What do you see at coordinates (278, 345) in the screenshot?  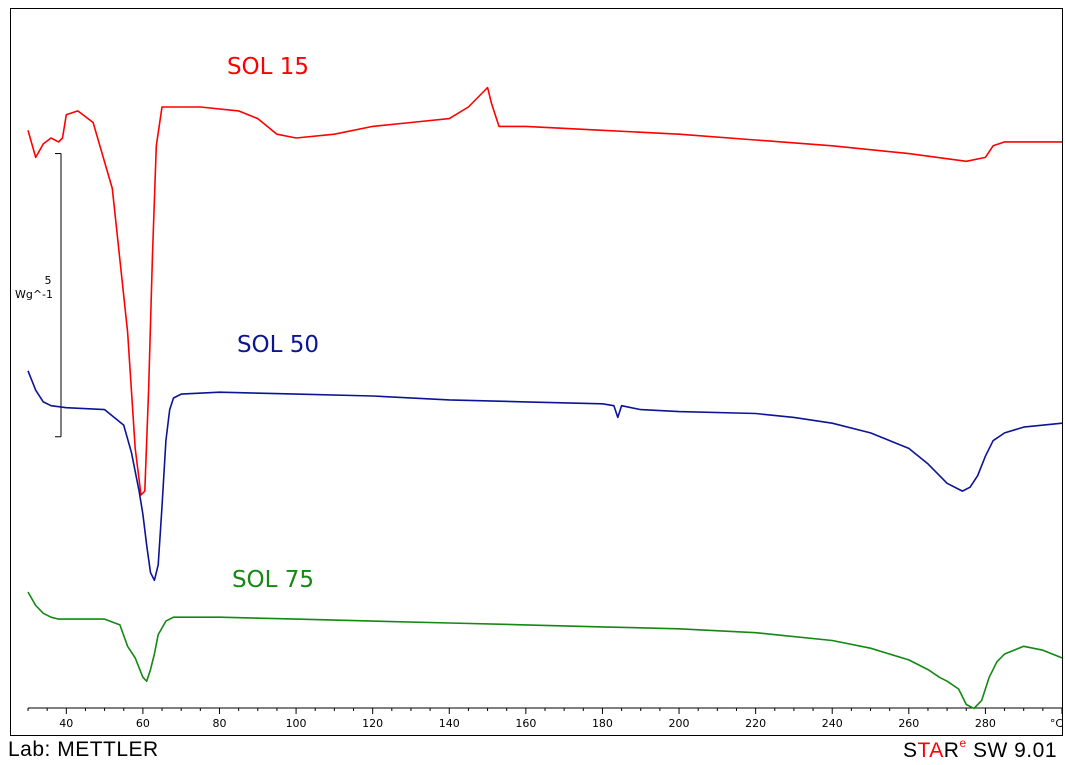 I see `series-label: SOL 50` at bounding box center [278, 345].